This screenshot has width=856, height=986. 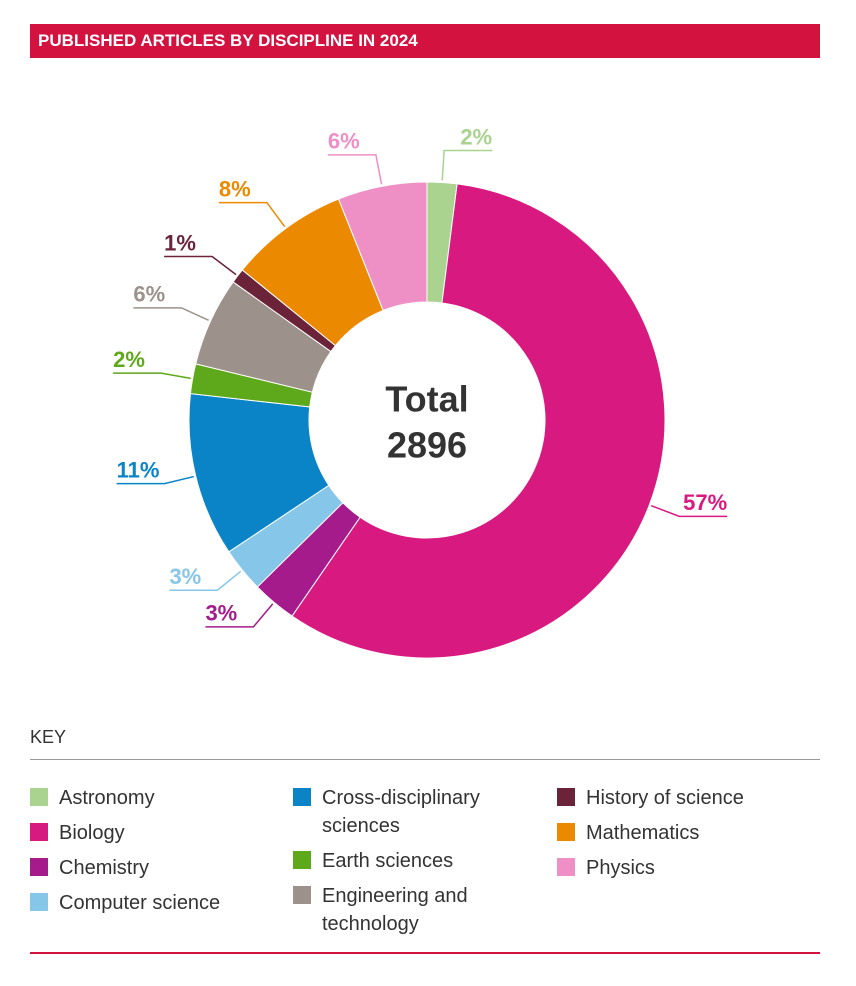 I want to click on legend-label: Earth sciences, so click(x=388, y=861).